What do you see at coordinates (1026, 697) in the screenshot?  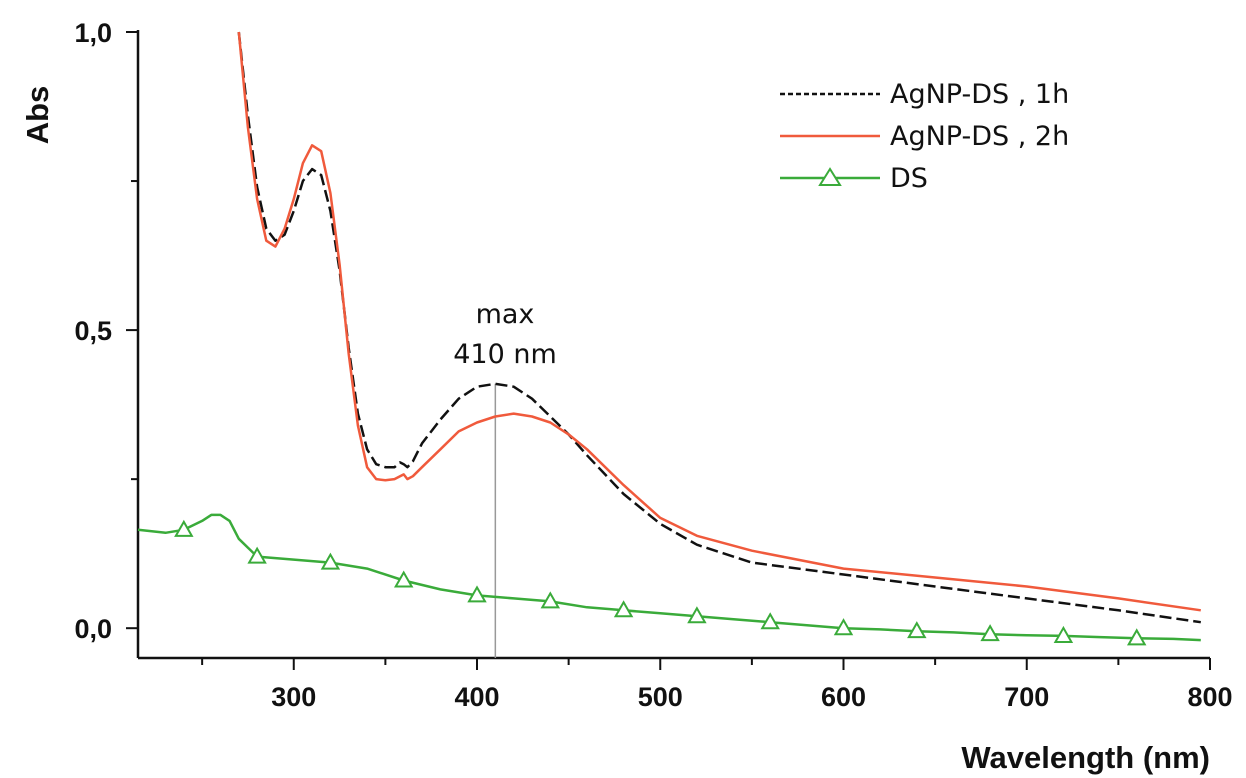 I see `x-tick-label: 700` at bounding box center [1026, 697].